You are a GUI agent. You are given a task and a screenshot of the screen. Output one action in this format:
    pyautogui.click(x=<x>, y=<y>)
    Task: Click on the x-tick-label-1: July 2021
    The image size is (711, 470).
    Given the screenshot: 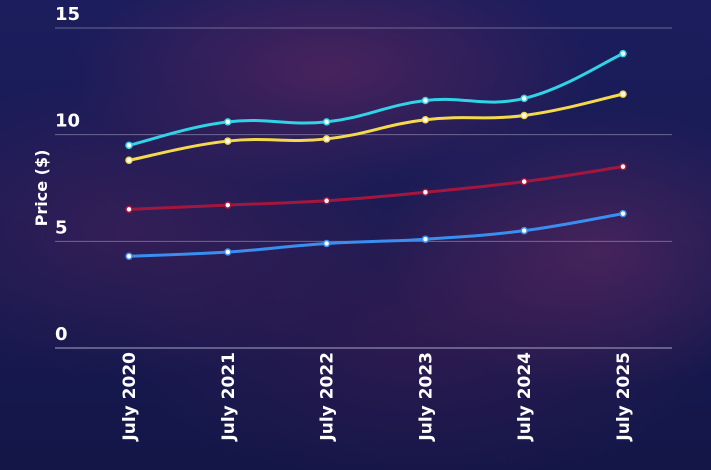 What is the action you would take?
    pyautogui.click(x=229, y=397)
    